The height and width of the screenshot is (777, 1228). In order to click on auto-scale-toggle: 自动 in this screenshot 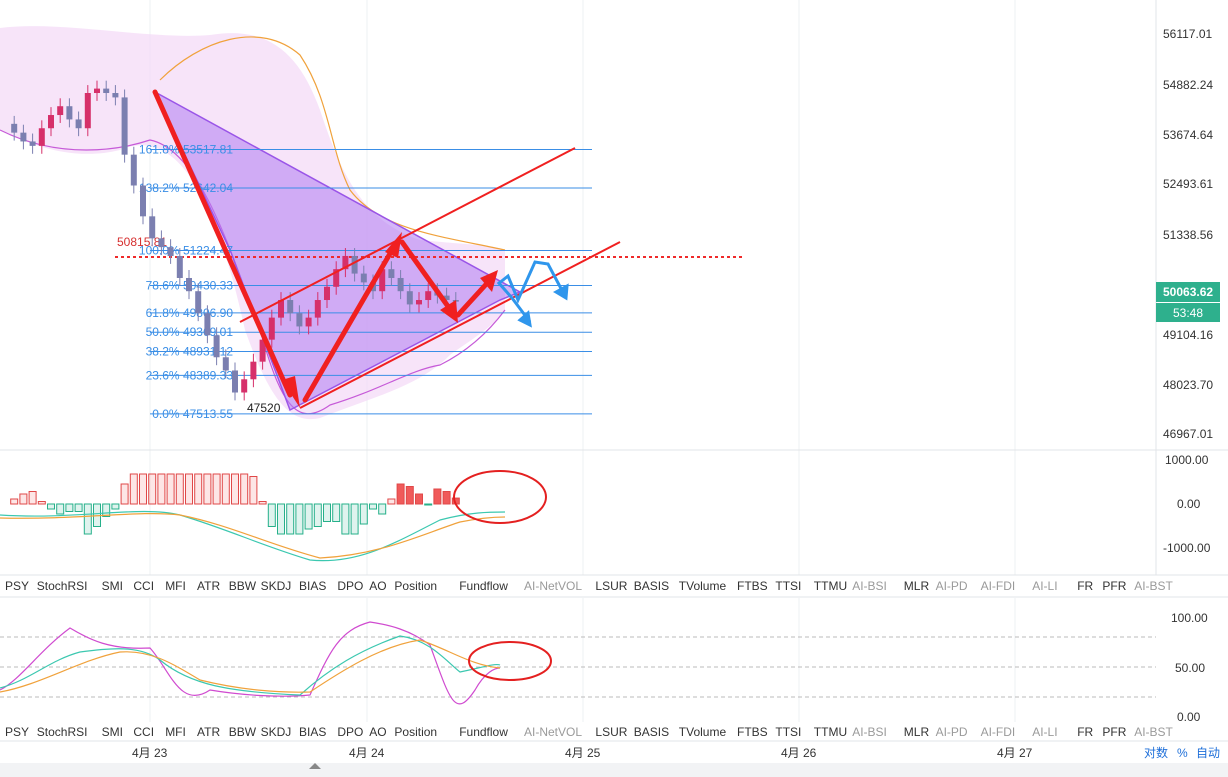, I will do `click(1208, 753)`.